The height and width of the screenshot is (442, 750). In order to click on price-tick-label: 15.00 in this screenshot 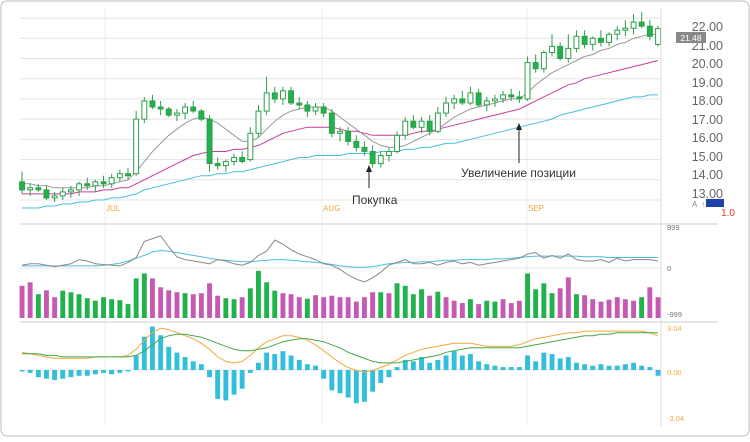, I will do `click(707, 157)`.